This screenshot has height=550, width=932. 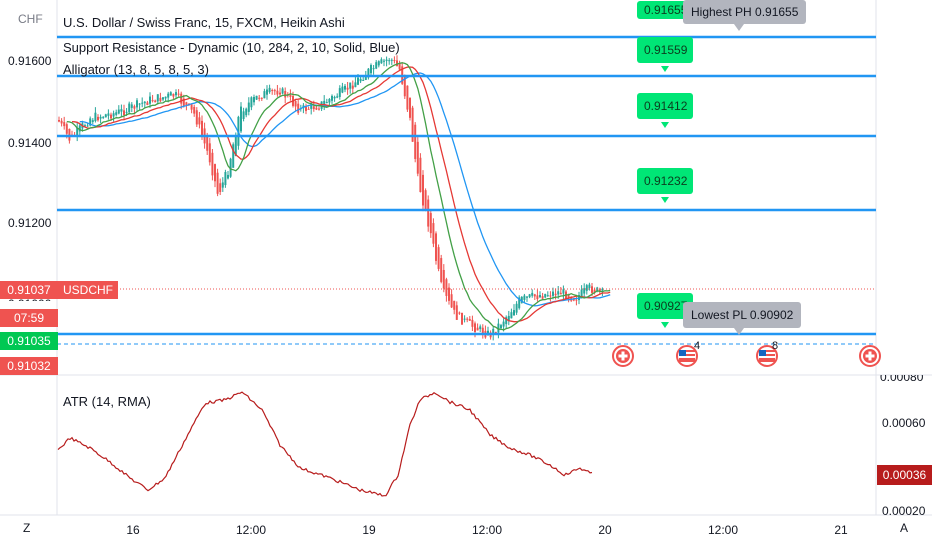 What do you see at coordinates (30, 143) in the screenshot?
I see `price-tick: 0.91400` at bounding box center [30, 143].